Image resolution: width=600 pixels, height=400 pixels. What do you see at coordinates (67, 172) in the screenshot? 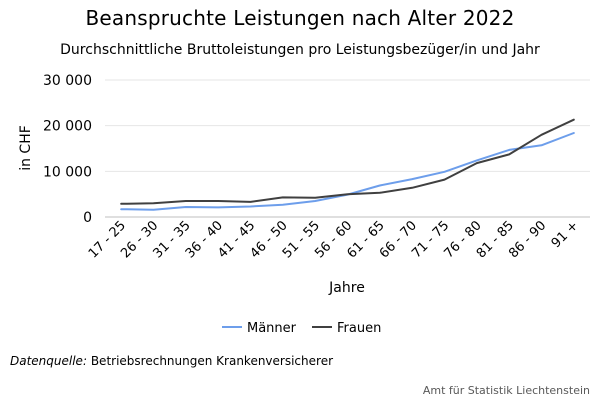
I see `y-tick-label: 10 000` at bounding box center [67, 172].